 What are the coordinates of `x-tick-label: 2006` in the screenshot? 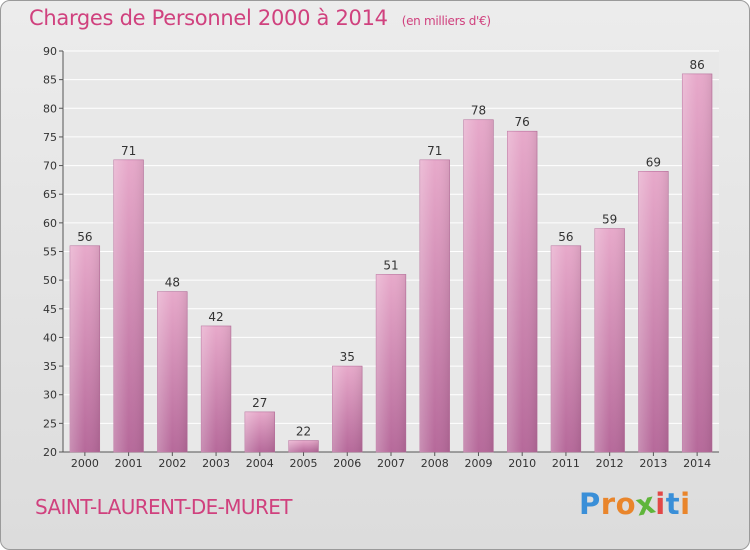 It's located at (347, 463).